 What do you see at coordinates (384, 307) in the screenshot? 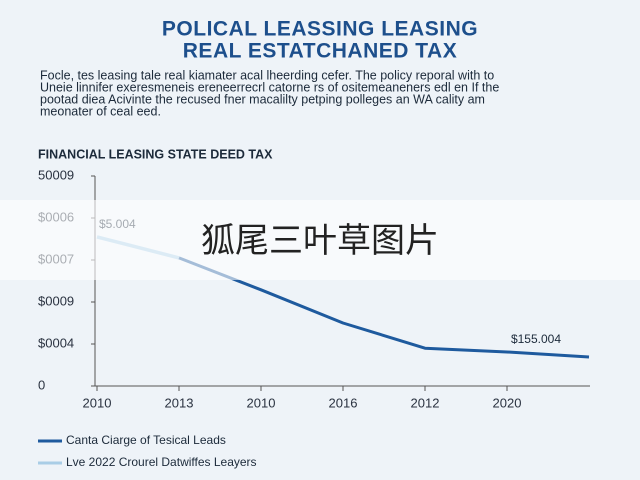
I see `series-line` at bounding box center [384, 307].